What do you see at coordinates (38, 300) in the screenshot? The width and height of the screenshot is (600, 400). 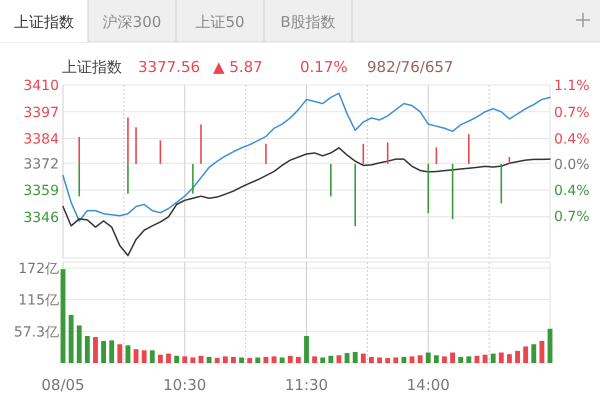 I see `y-tick-label: 115亿` at bounding box center [38, 300].